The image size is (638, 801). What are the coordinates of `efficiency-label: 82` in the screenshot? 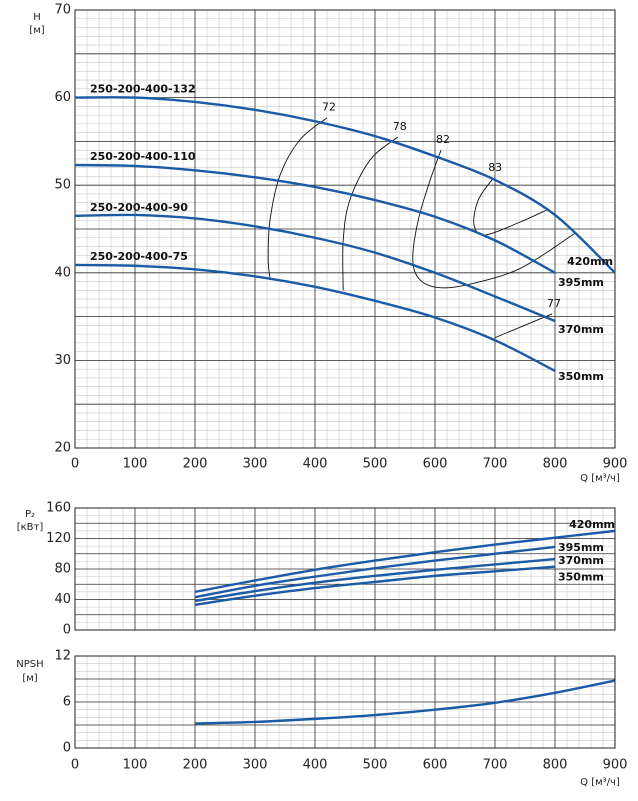 It's located at (443, 139).